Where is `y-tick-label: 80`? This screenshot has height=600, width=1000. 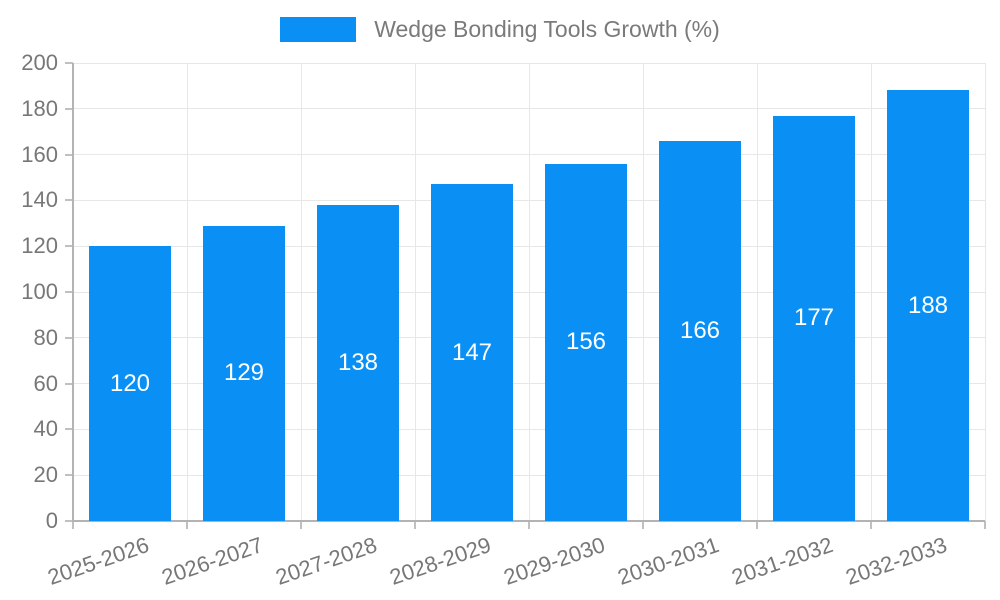 y-tick-label: 80 is located at coordinates (45, 337).